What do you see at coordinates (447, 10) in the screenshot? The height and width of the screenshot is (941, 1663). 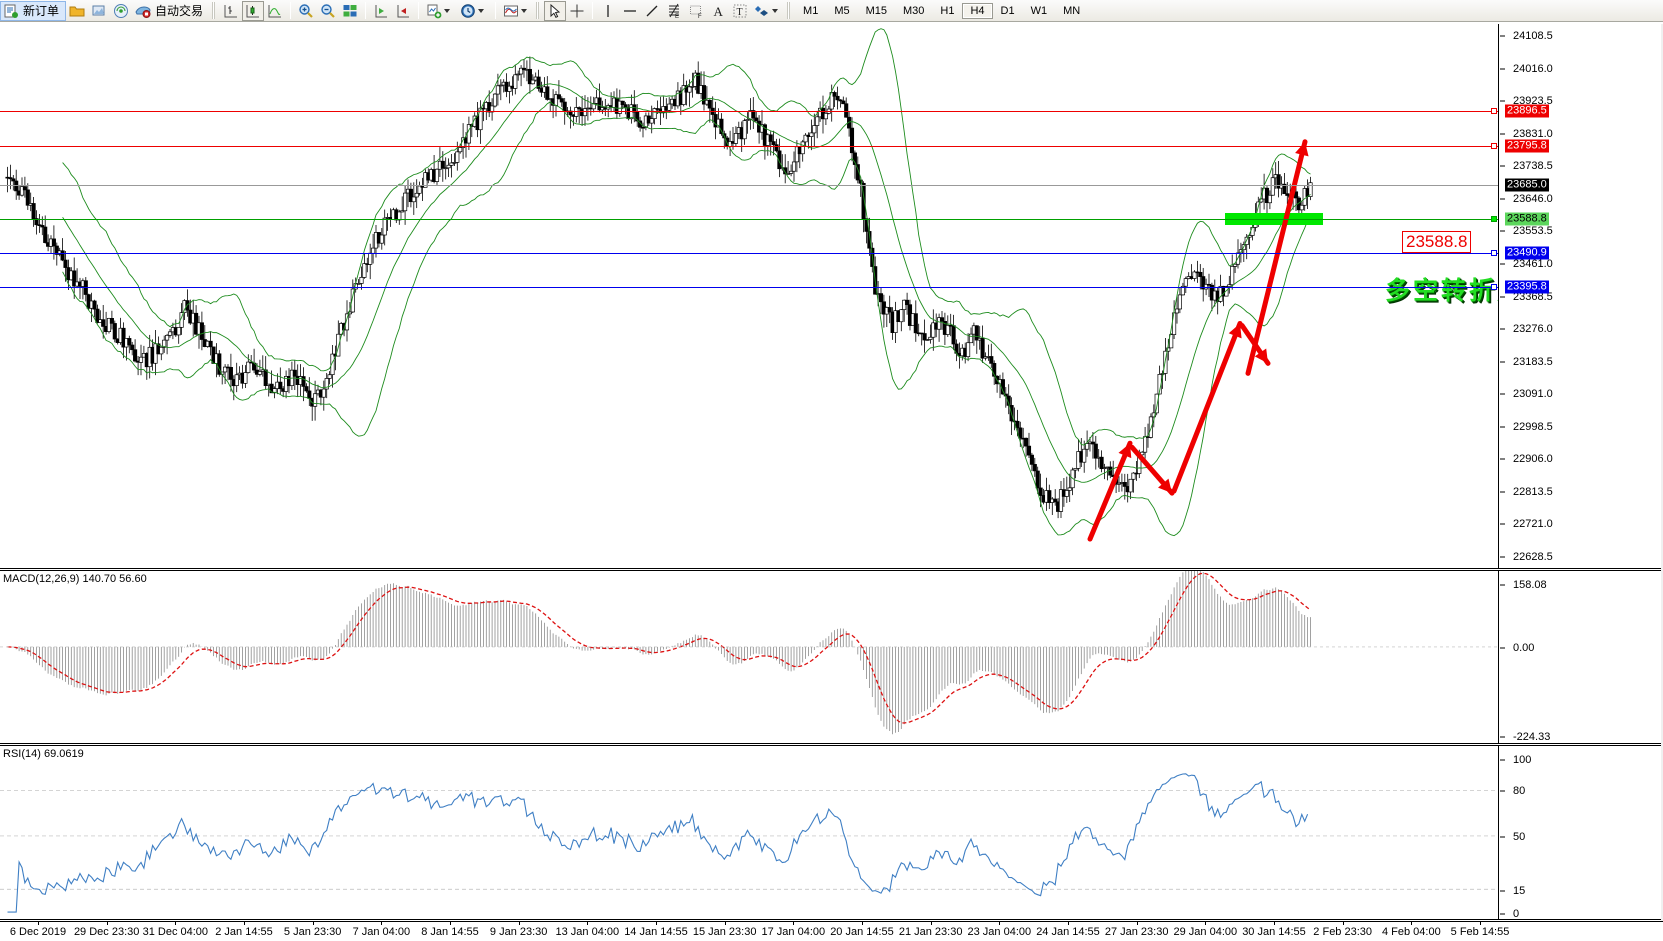 I see `chevron-down-icon` at bounding box center [447, 10].